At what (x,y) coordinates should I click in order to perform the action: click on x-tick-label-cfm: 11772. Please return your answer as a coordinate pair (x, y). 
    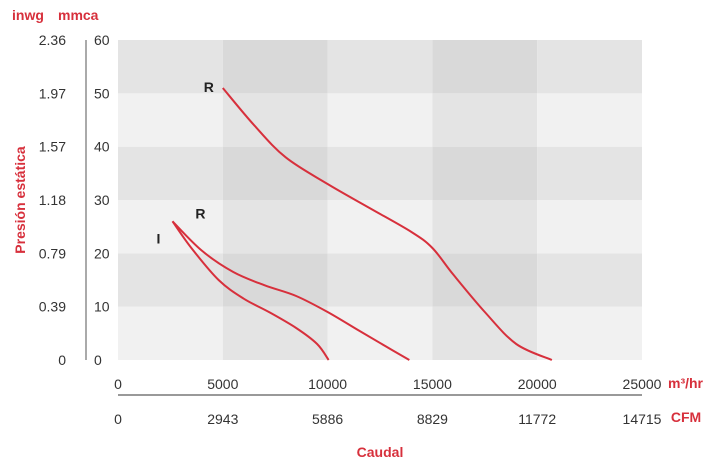
    Looking at the image, I should click on (537, 419).